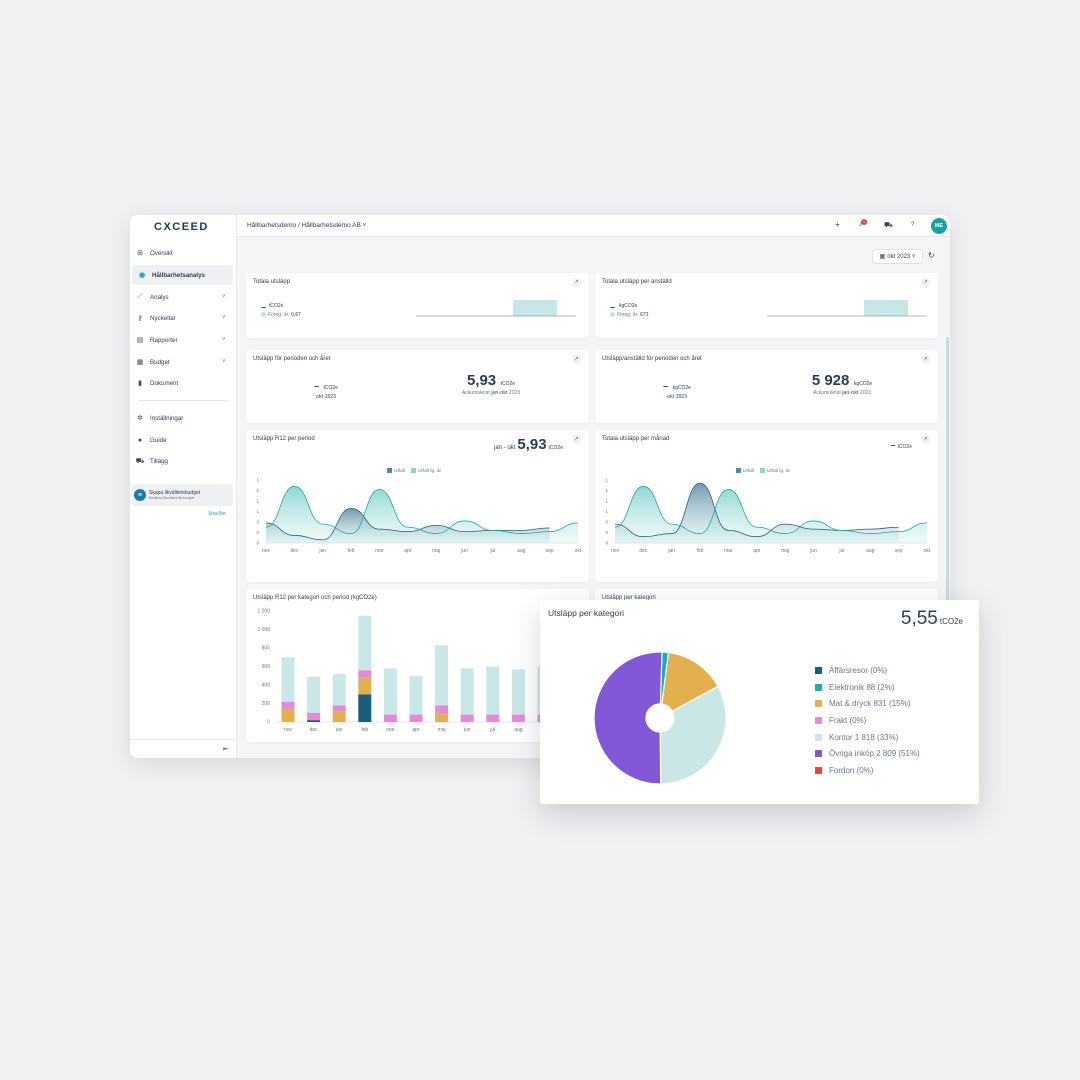  I want to click on budget-icon: ▦, so click(140, 362).